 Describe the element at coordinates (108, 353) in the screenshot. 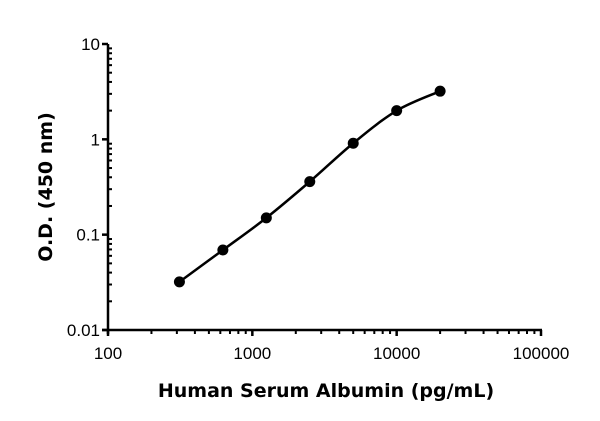

I see `x-tick-label: 100` at that location.